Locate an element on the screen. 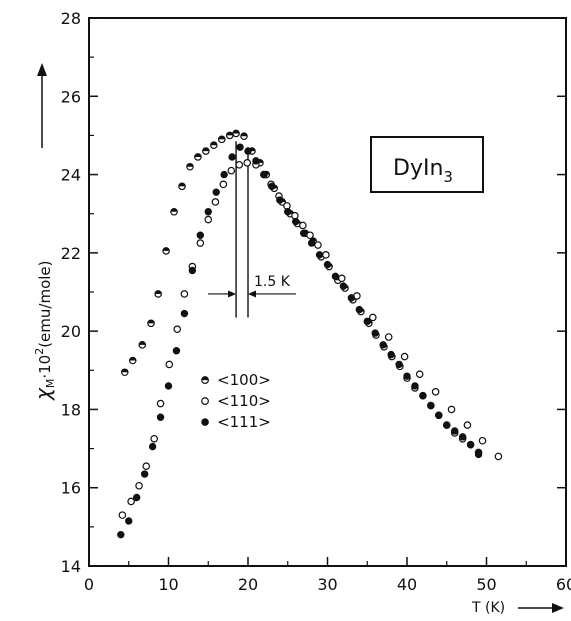 The image size is (571, 621). y-tick-label: 28 is located at coordinates (71, 18).